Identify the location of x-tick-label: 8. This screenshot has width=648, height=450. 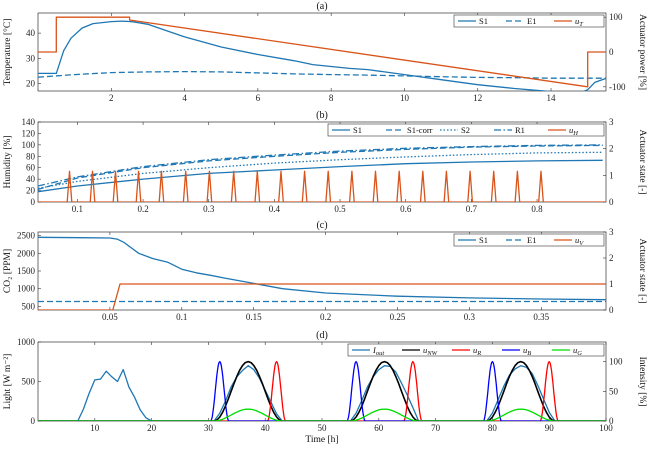
(331, 98).